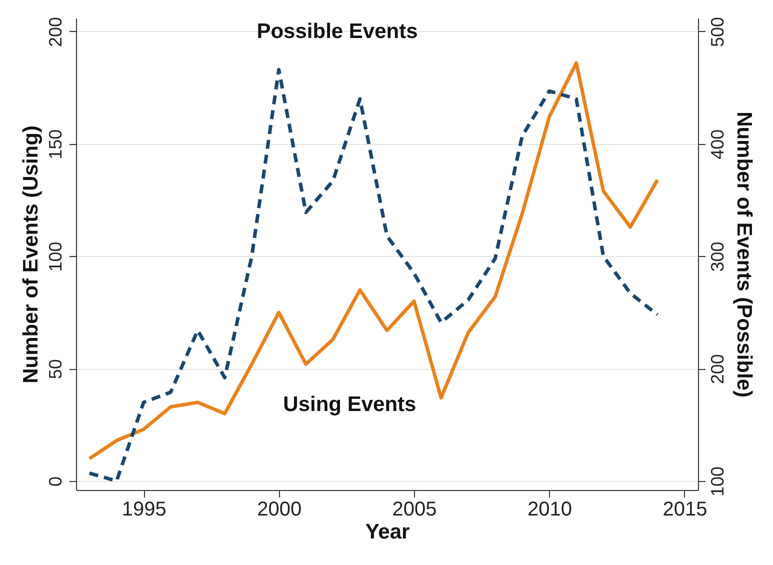 The height and width of the screenshot is (565, 773). I want to click on y-axis-title: Number of Events (Using), so click(31, 255).